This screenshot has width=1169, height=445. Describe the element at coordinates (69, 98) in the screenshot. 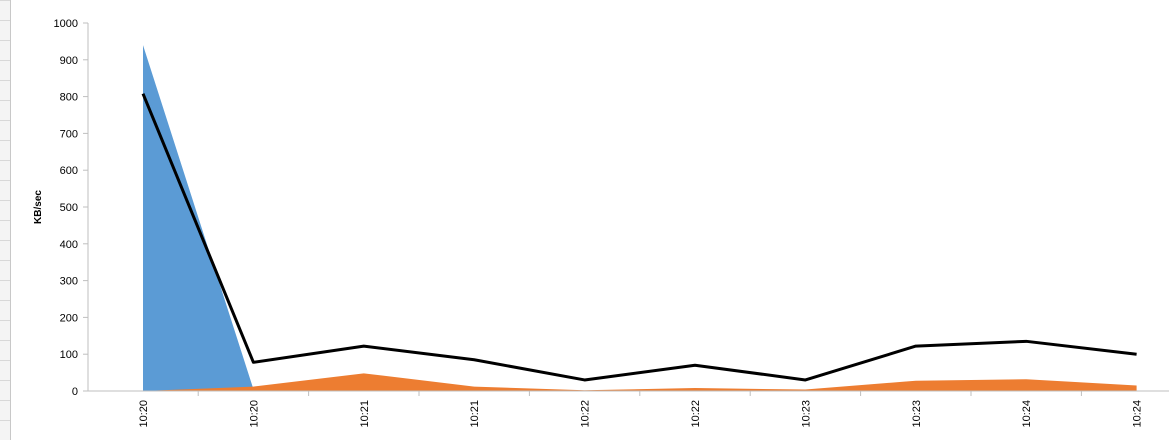

I see `y-tick-label: 800` at that location.